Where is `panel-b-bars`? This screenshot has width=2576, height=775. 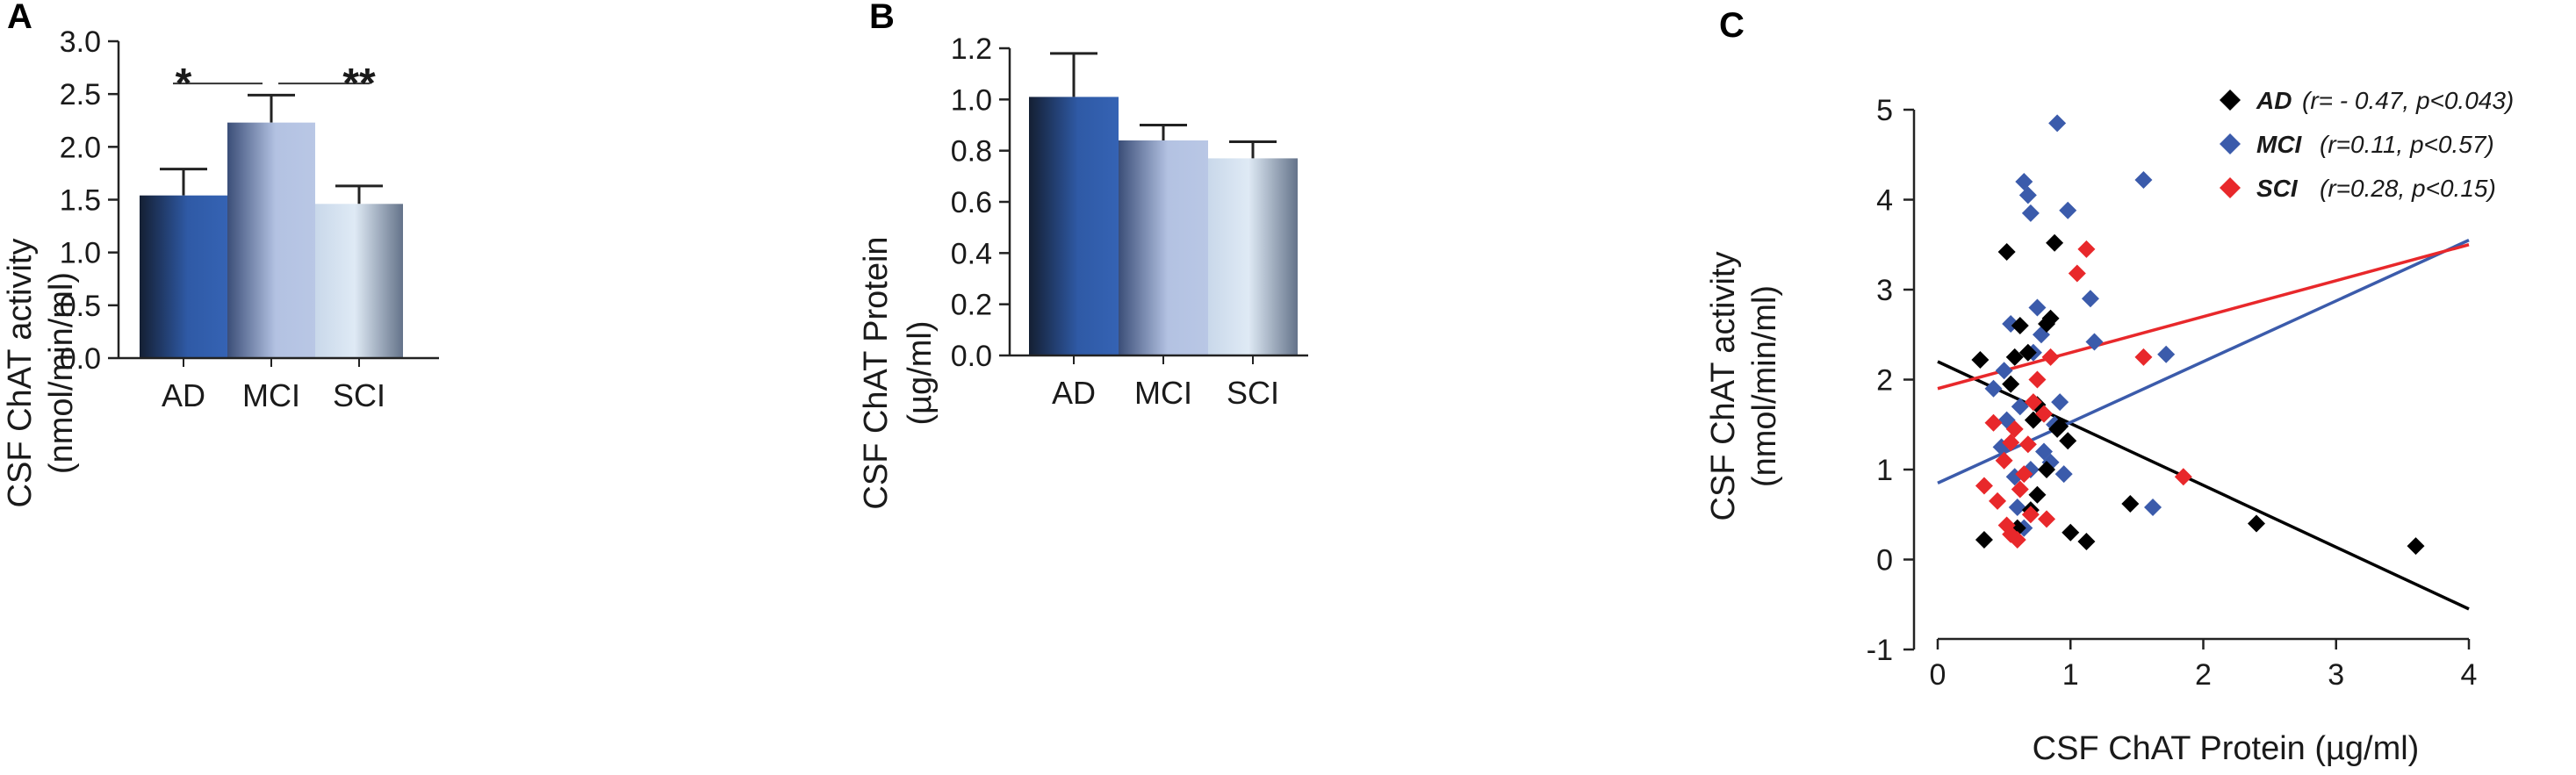 panel-b-bars is located at coordinates (1163, 204).